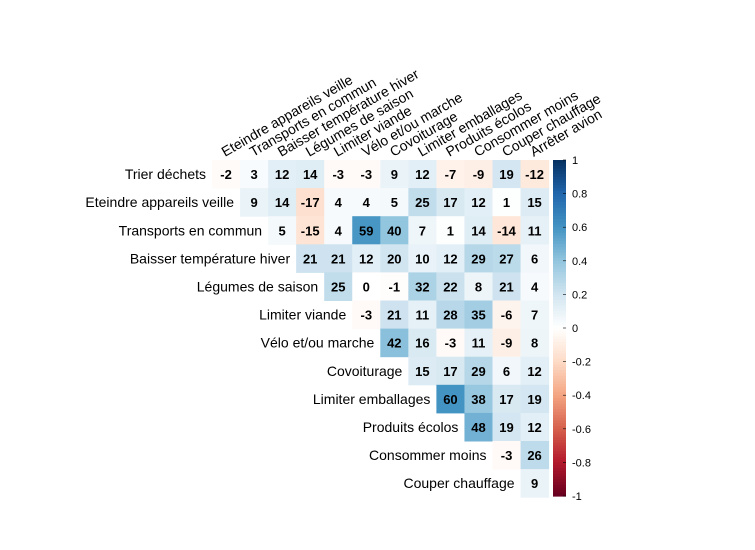 Image resolution: width=755 pixels, height=550 pixels. Describe the element at coordinates (253, 174) in the screenshot. I see `cell-value-label: 3` at that location.